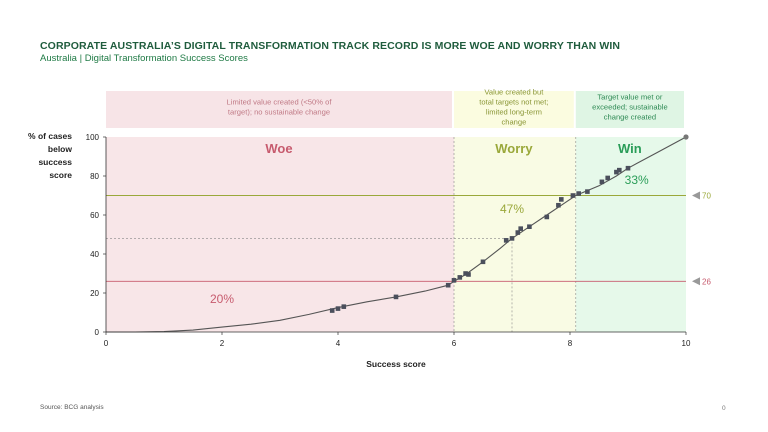 Image resolution: width=768 pixels, height=432 pixels. Describe the element at coordinates (94, 293) in the screenshot. I see `y-tick-label: 20` at that location.